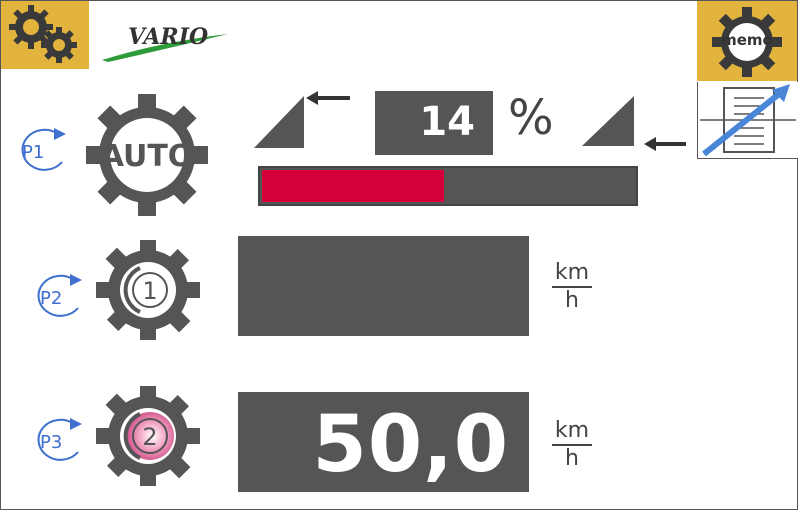 The width and height of the screenshot is (800, 512). I want to click on setting-progress-bar, so click(448, 186).